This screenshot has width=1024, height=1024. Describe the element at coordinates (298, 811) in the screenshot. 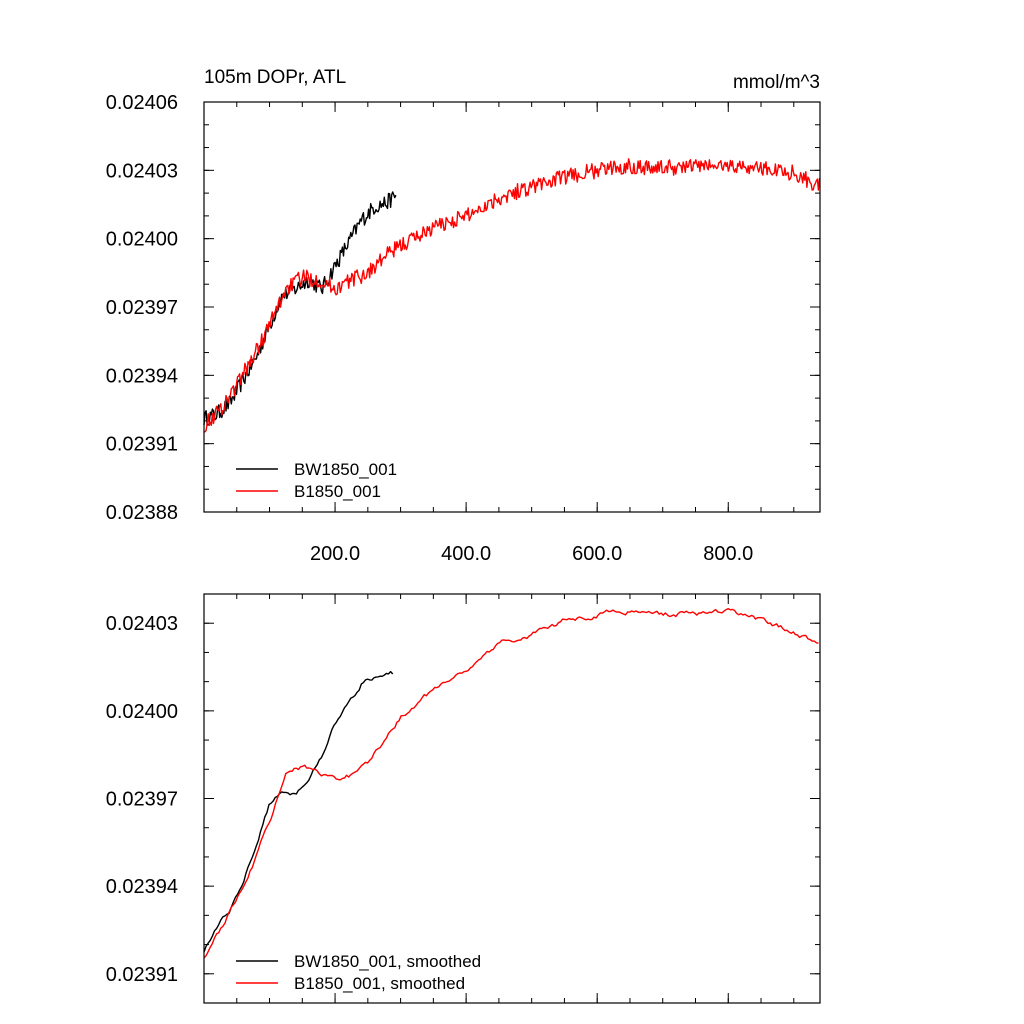

I see `series-line-bw1850-001-smoothed` at that location.